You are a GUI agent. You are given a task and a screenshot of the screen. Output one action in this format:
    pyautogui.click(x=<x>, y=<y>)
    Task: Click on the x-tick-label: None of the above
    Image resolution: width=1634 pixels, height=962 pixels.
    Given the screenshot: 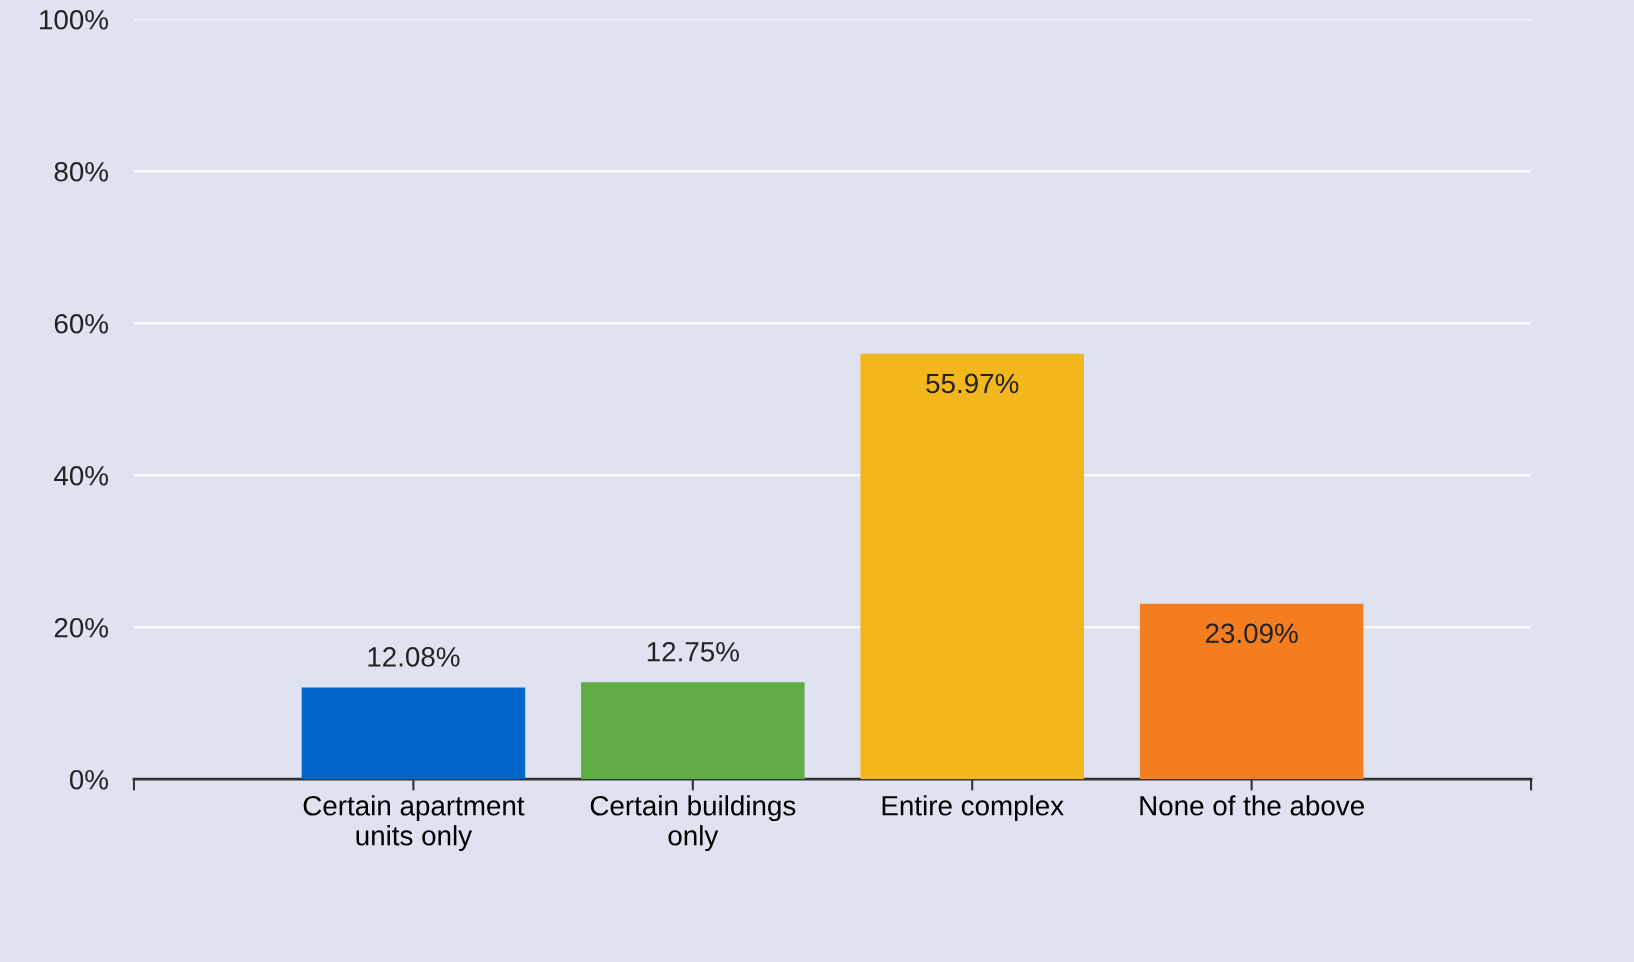 What is the action you would take?
    pyautogui.click(x=1252, y=805)
    